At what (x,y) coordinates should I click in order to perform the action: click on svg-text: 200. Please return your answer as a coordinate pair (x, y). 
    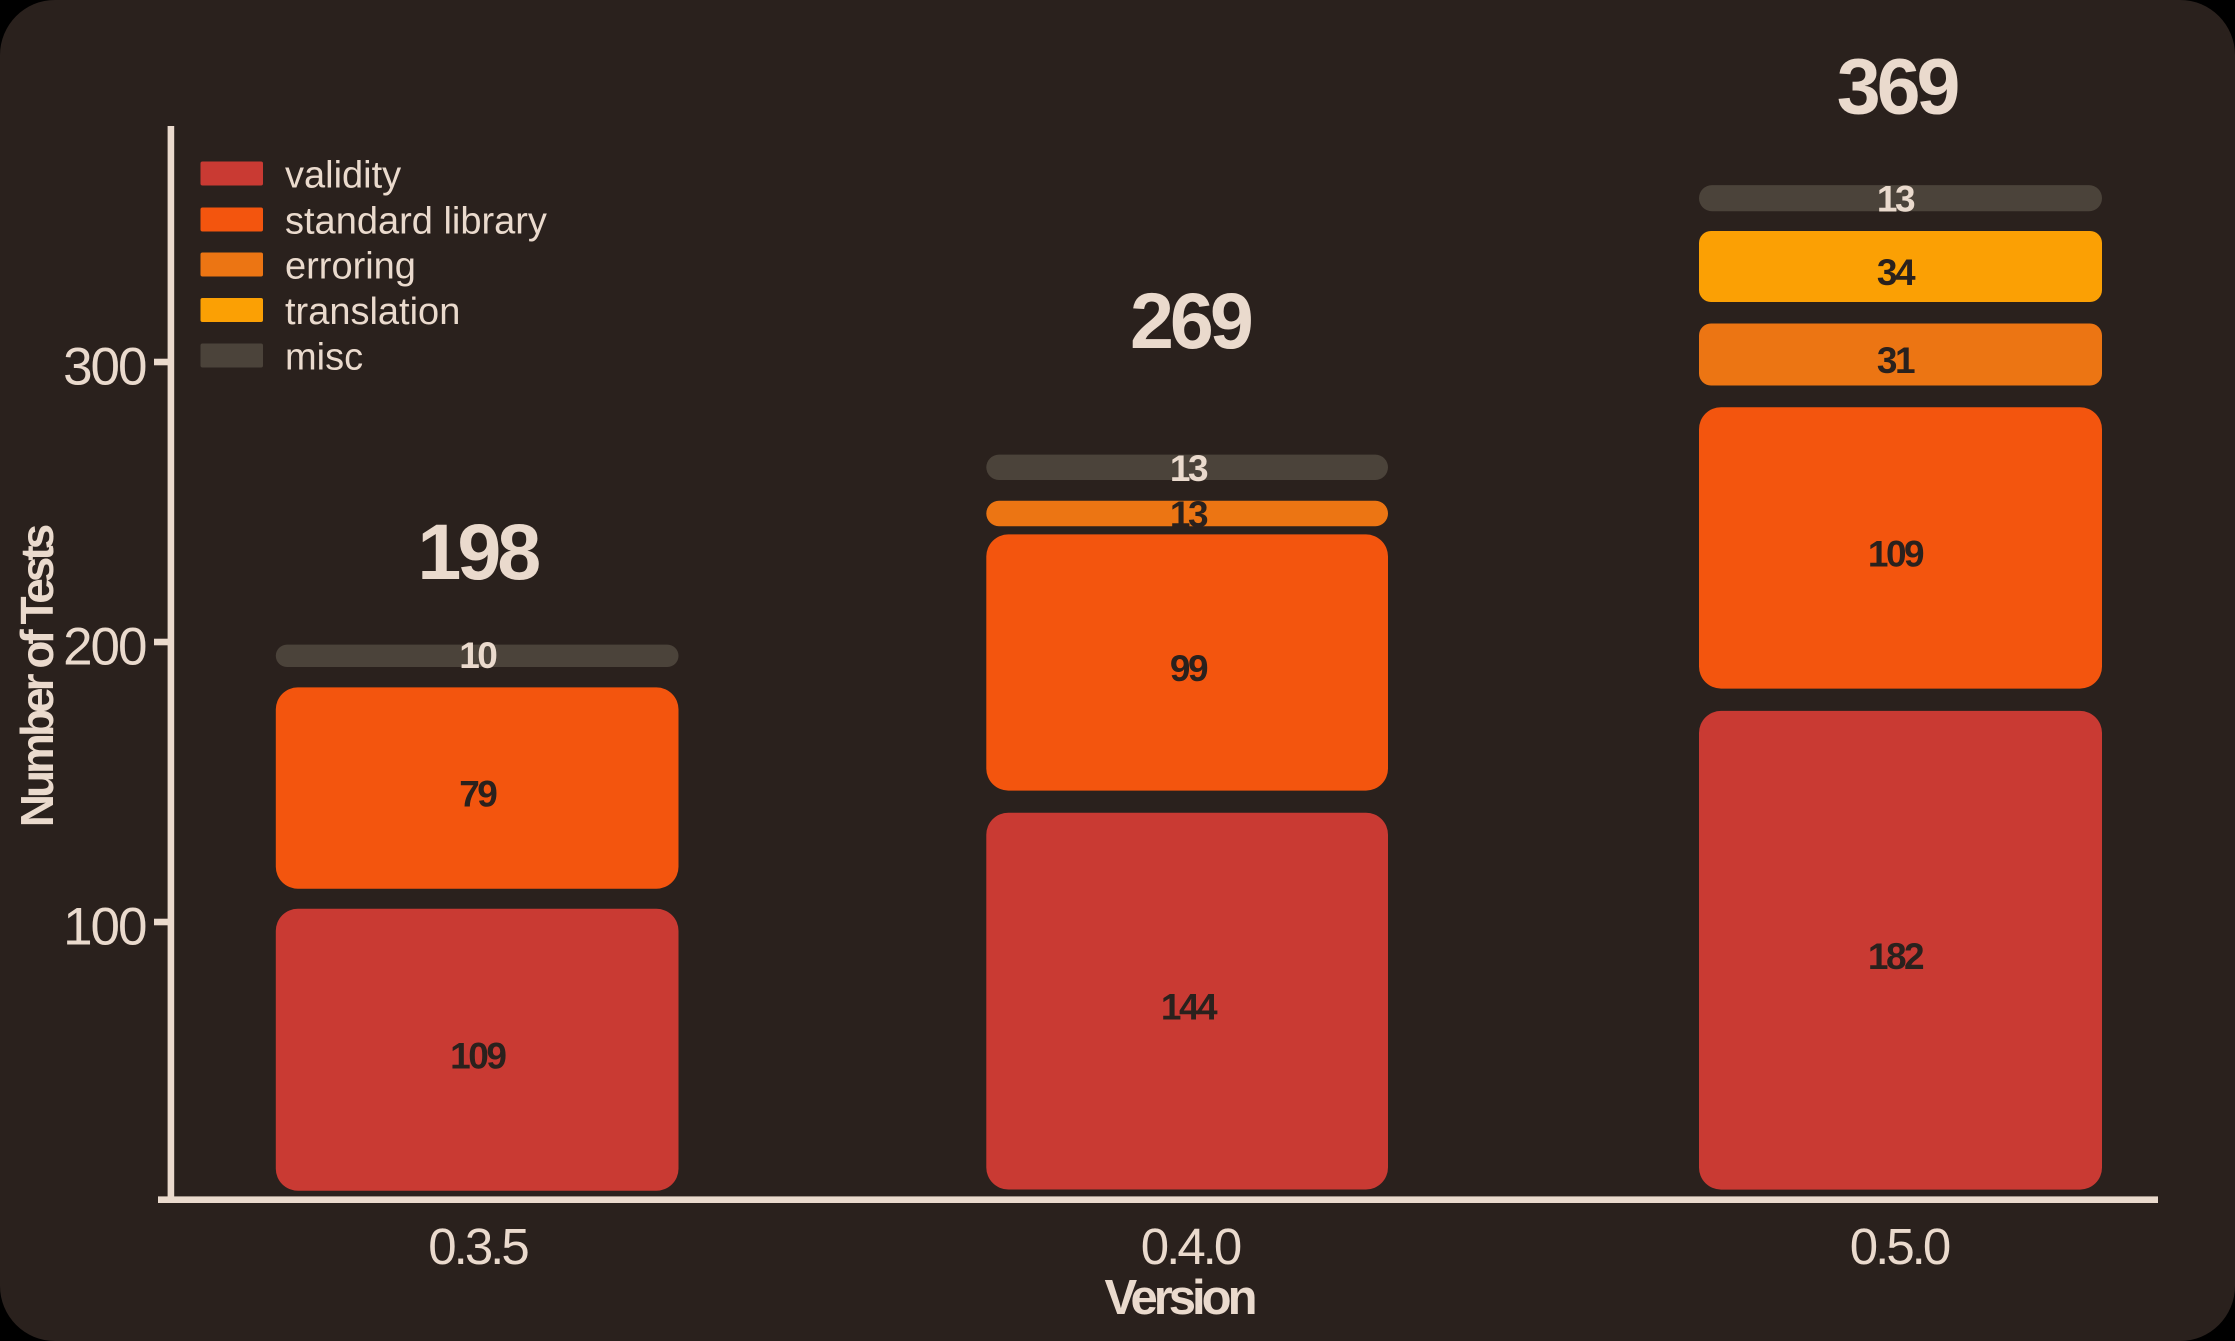
    Looking at the image, I should click on (104, 646).